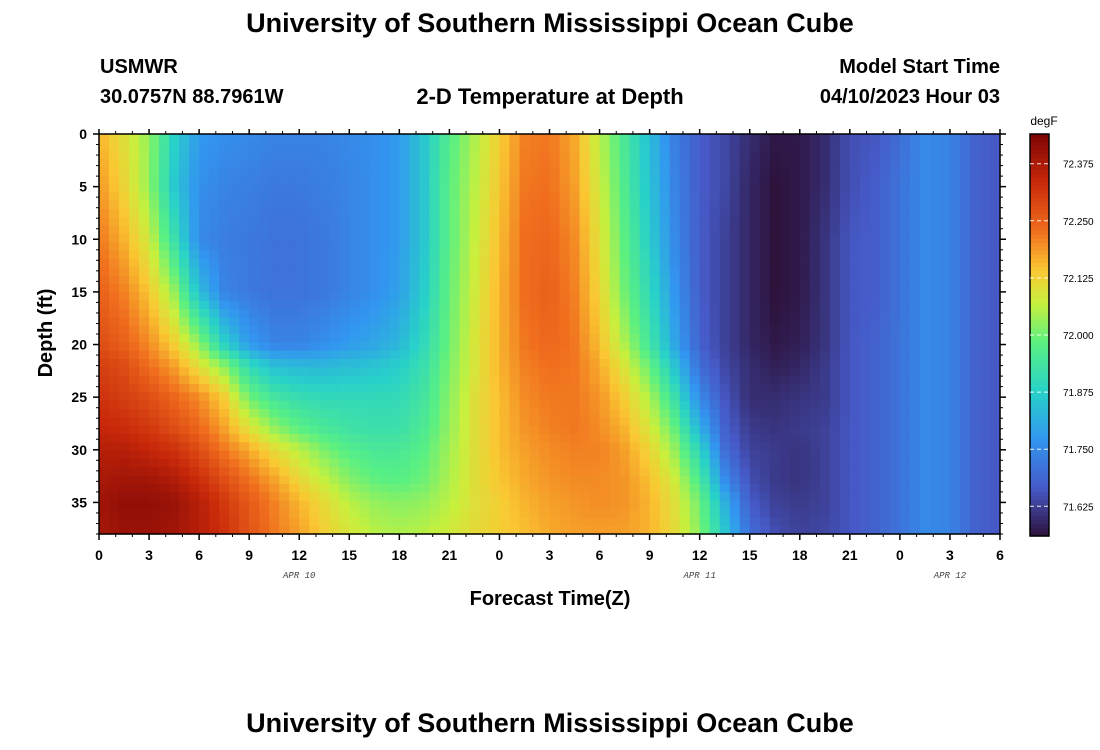  Describe the element at coordinates (199, 555) in the screenshot. I see `x-tick-label: 6` at that location.